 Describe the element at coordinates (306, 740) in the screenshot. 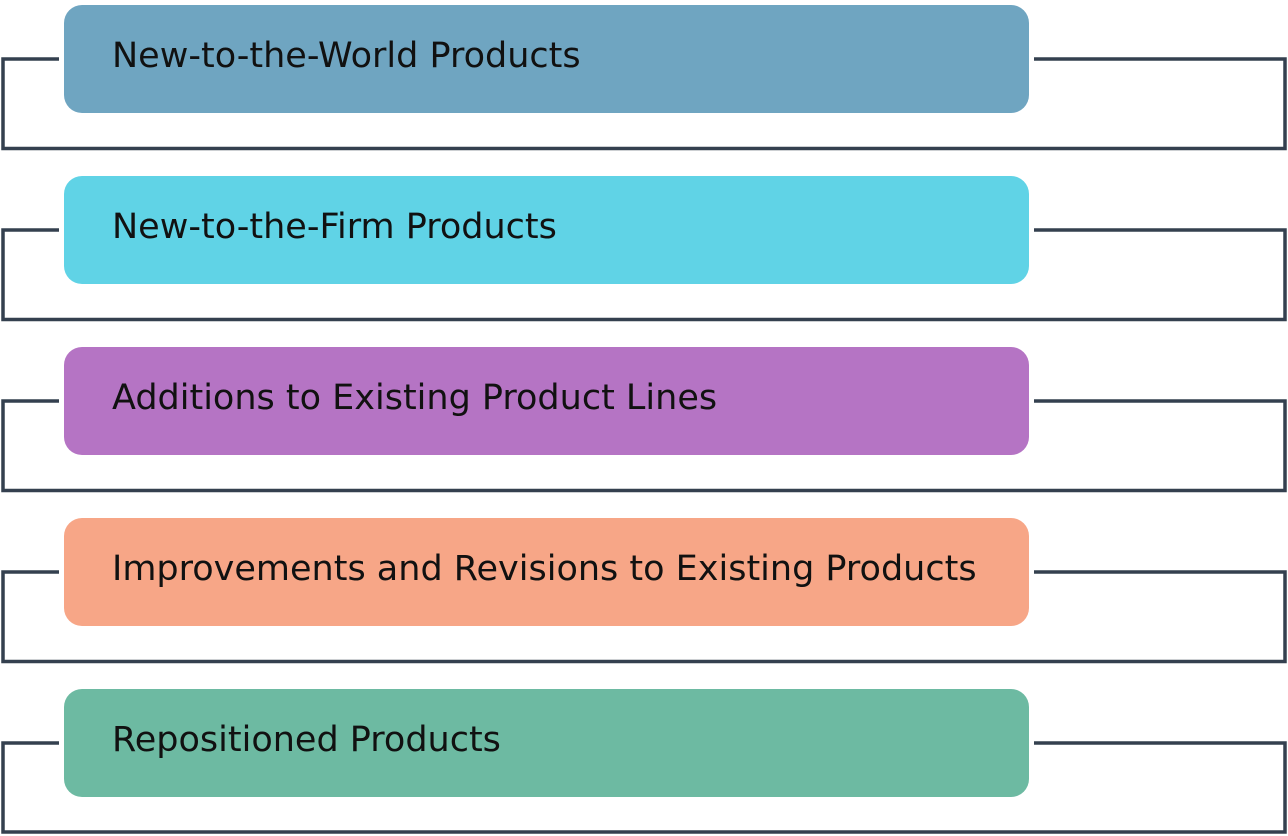

I see `category-label: Repositioned Products` at that location.